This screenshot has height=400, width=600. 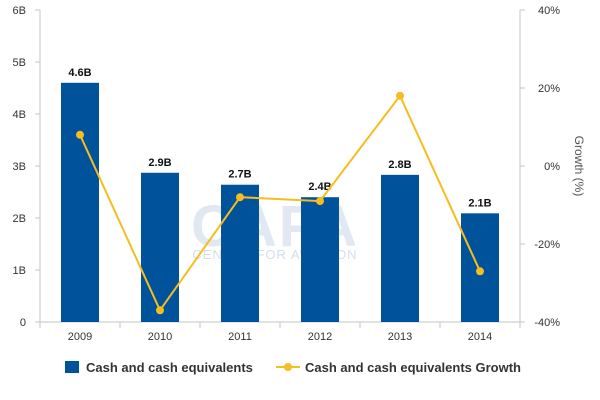 I want to click on x-tick-label: 2014, so click(x=480, y=337).